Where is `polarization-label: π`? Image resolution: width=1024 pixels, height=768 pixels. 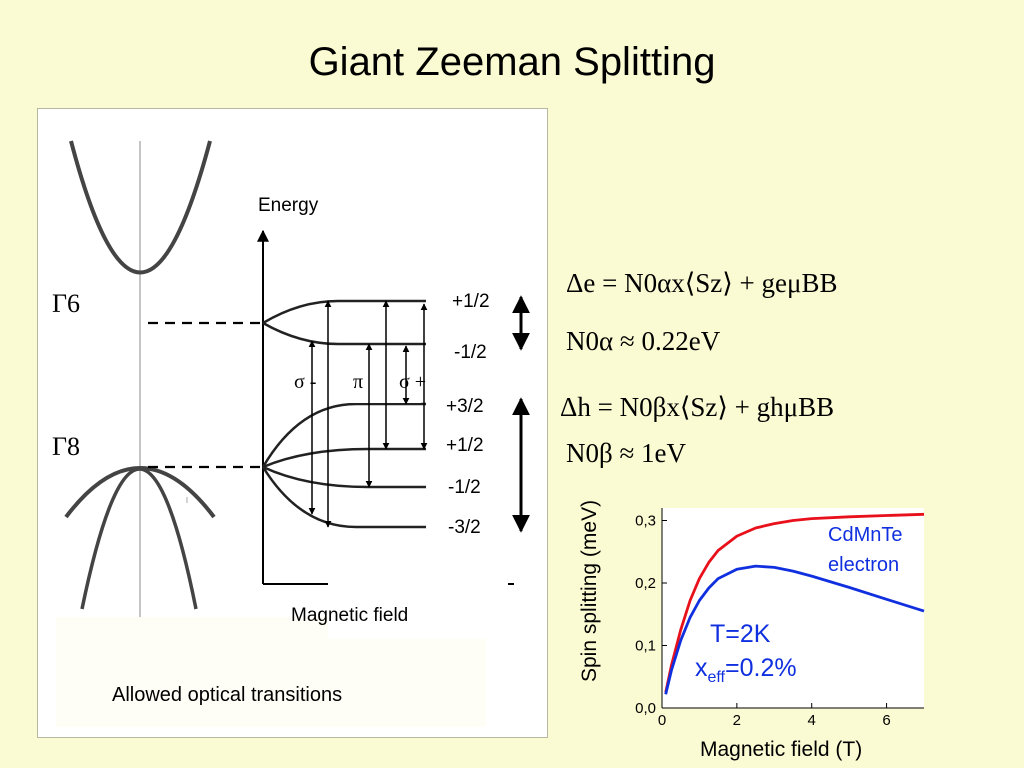
polarization-label: π is located at coordinates (358, 382).